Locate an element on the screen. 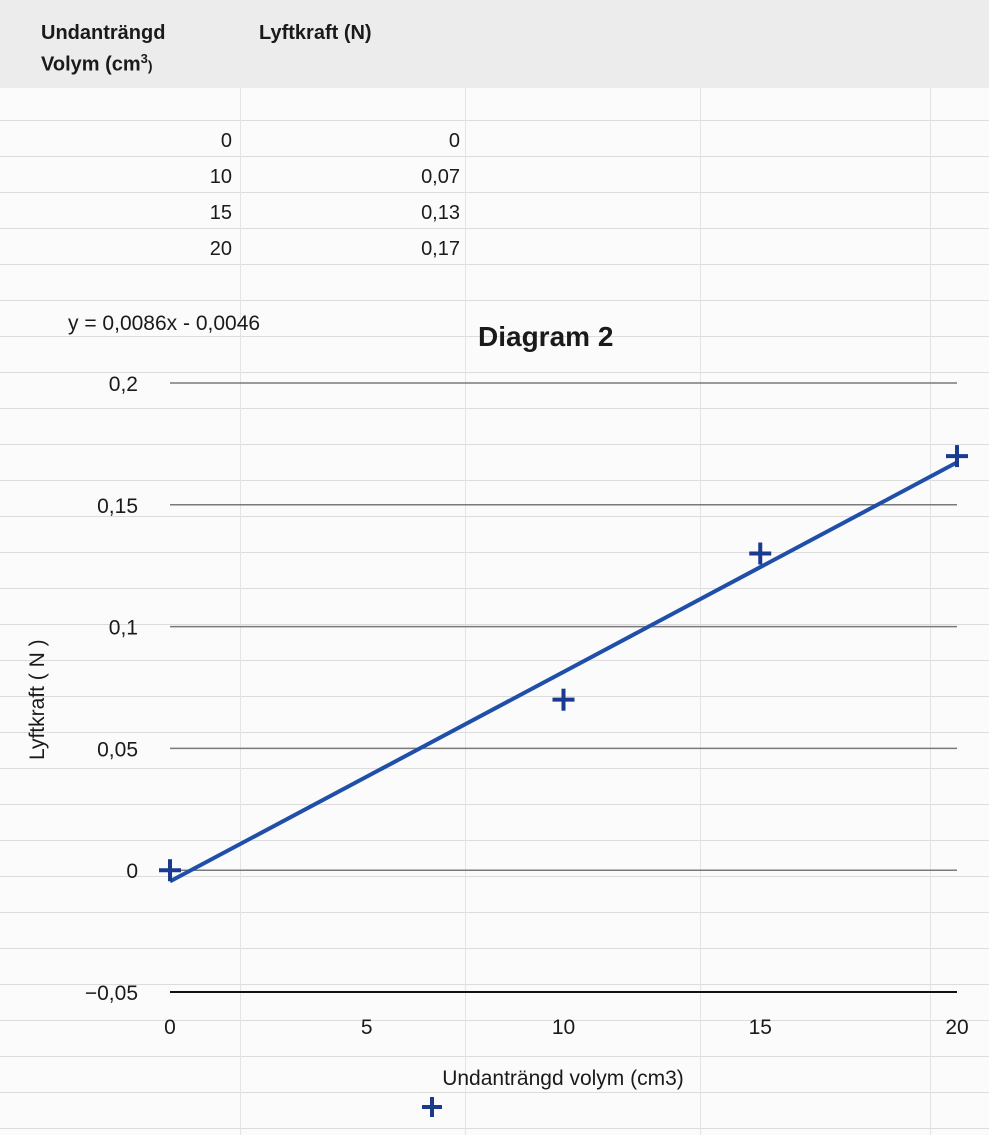 The width and height of the screenshot is (989, 1135). table-header: Undanträngd Volym (cm3) Lyftkraft (N) is located at coordinates (494, 44).